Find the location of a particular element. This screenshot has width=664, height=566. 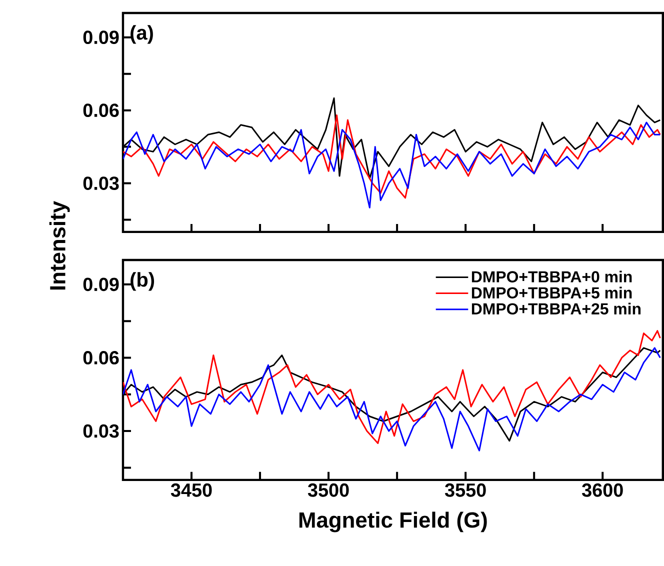

legend-label: DMPO+TBBPA+25 min is located at coordinates (556, 308).